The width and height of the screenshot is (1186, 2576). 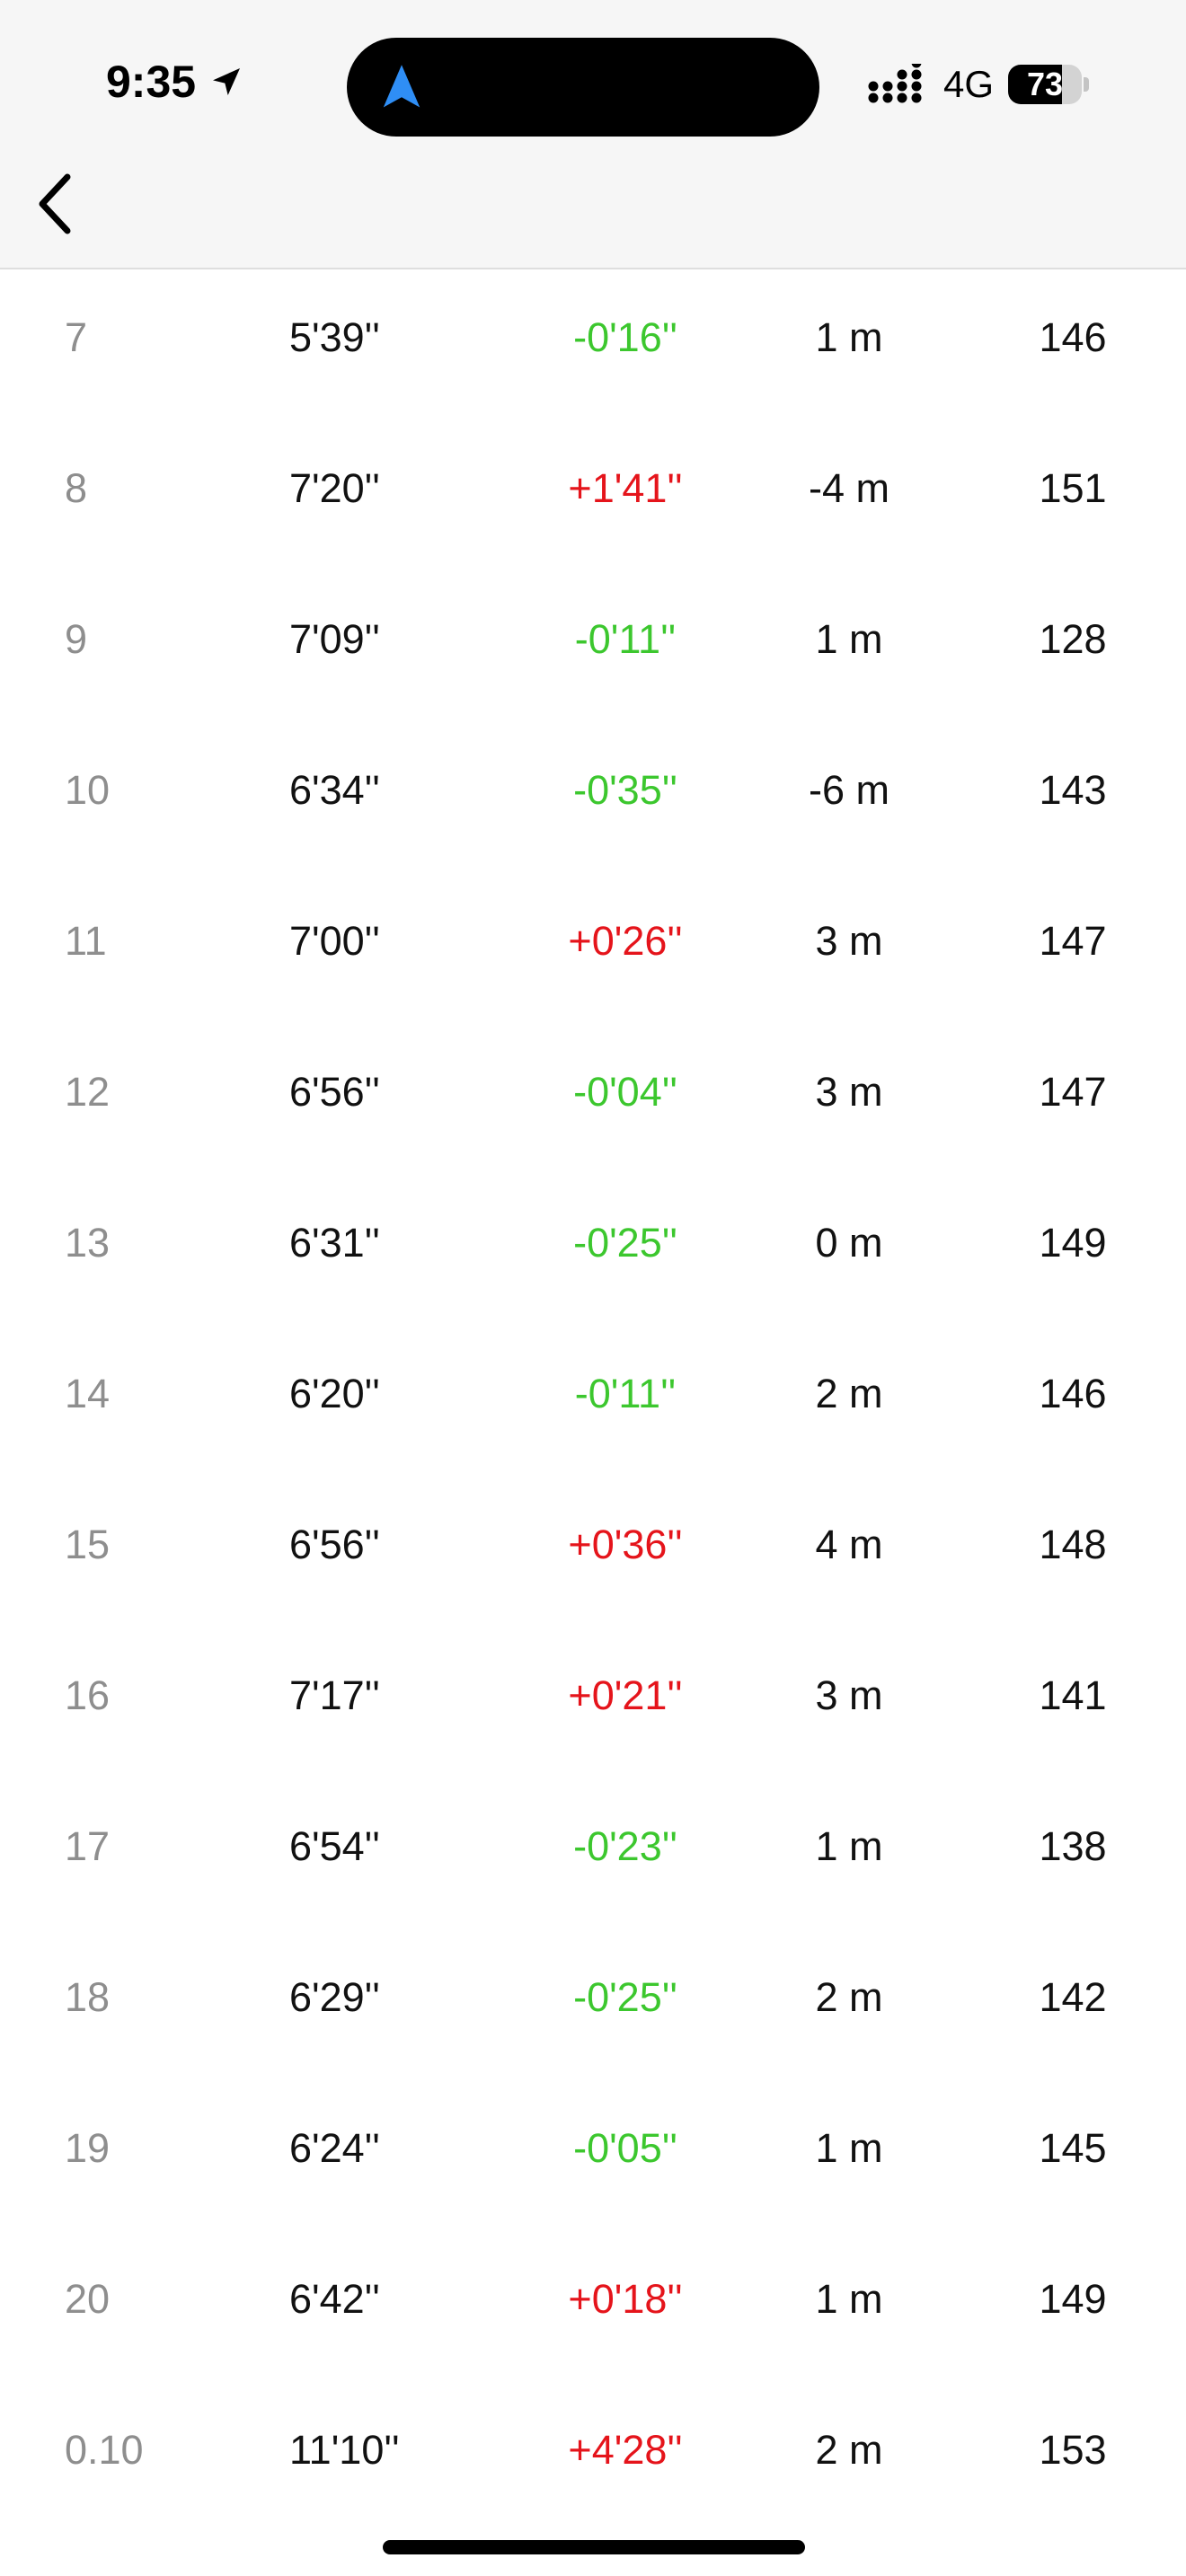 What do you see at coordinates (625, 488) in the screenshot?
I see `split-pace-diff: +1'41''` at bounding box center [625, 488].